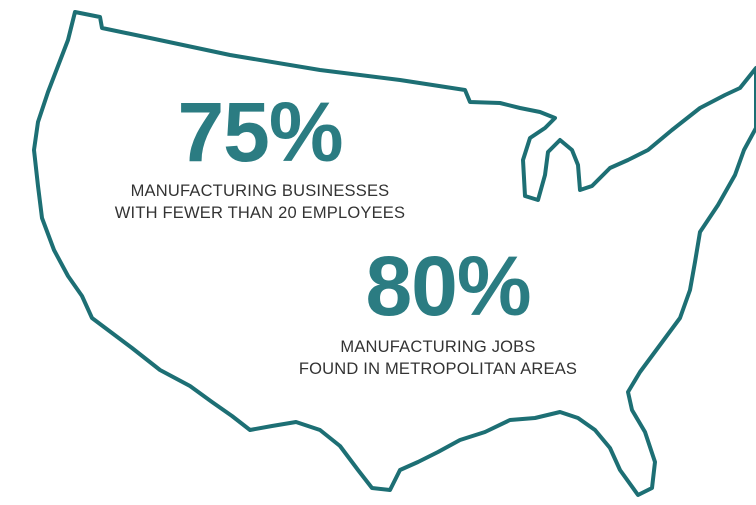 The width and height of the screenshot is (756, 505). Describe the element at coordinates (260, 191) in the screenshot. I see `label-line: MANUFACTURING BUSINESSES` at that location.